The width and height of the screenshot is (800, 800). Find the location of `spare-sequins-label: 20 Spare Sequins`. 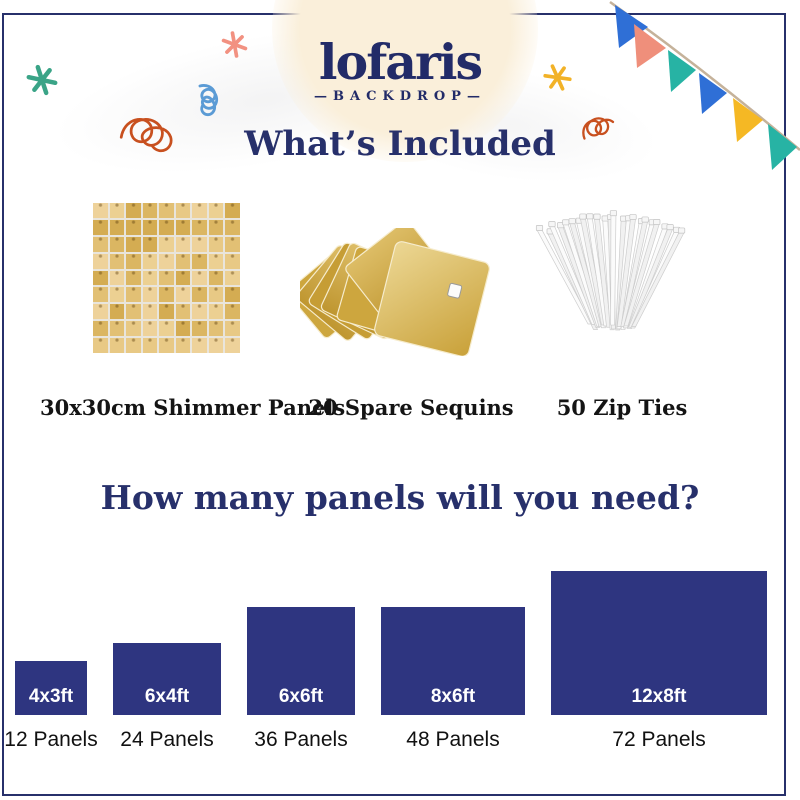

spare-sequins-label: 20 Spare Sequins is located at coordinates (411, 407).